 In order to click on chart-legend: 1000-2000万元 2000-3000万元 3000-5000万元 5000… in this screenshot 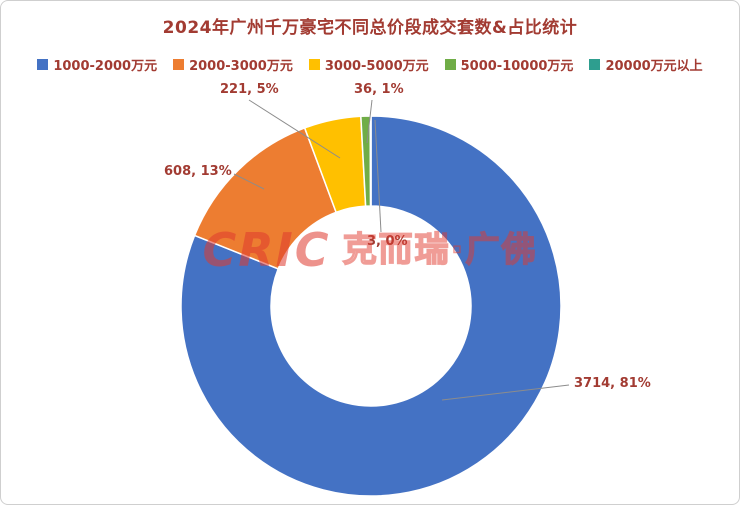, I will do `click(370, 64)`.